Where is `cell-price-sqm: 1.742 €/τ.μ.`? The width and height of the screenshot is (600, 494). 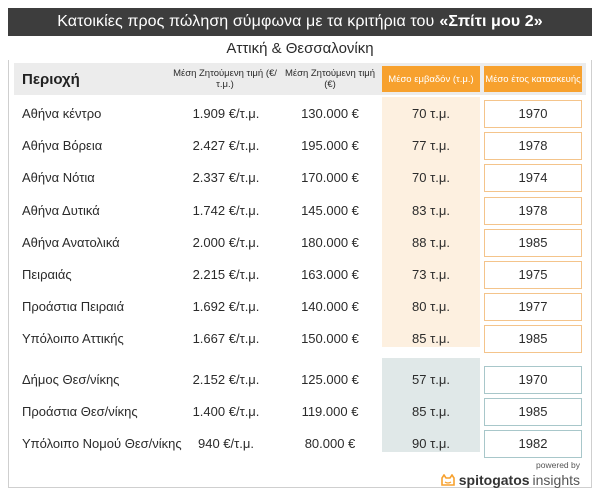
cell-price-sqm: 1.742 €/τ.μ. is located at coordinates (226, 210).